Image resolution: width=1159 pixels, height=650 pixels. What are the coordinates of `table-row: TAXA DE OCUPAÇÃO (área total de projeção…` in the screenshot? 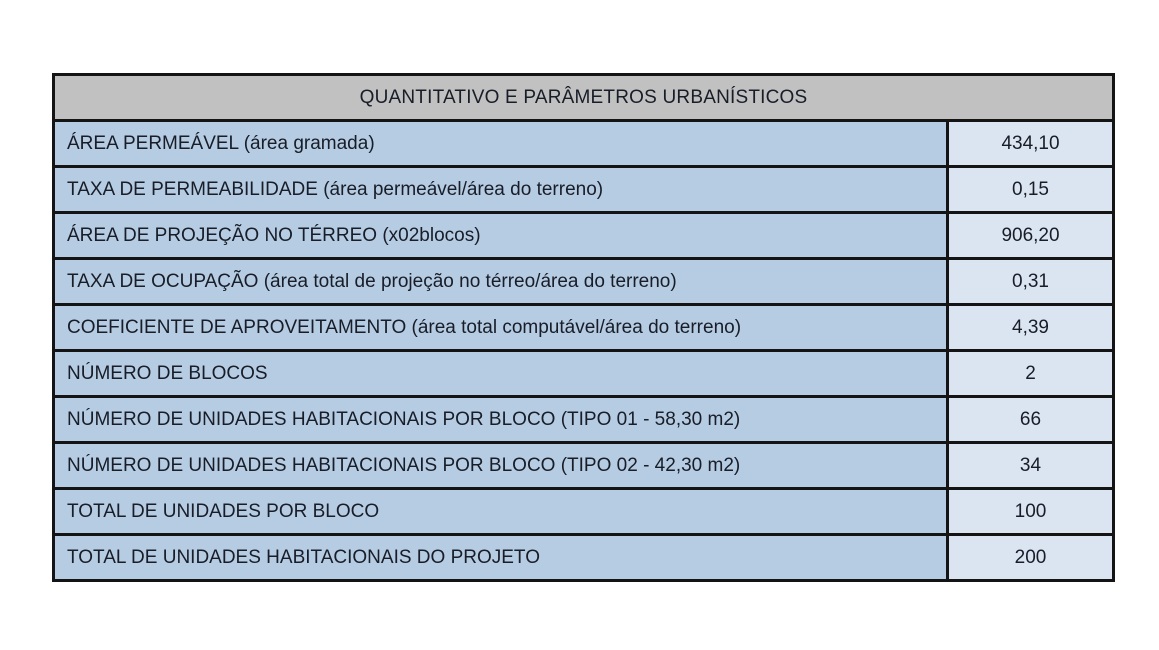 It's located at (583, 281).